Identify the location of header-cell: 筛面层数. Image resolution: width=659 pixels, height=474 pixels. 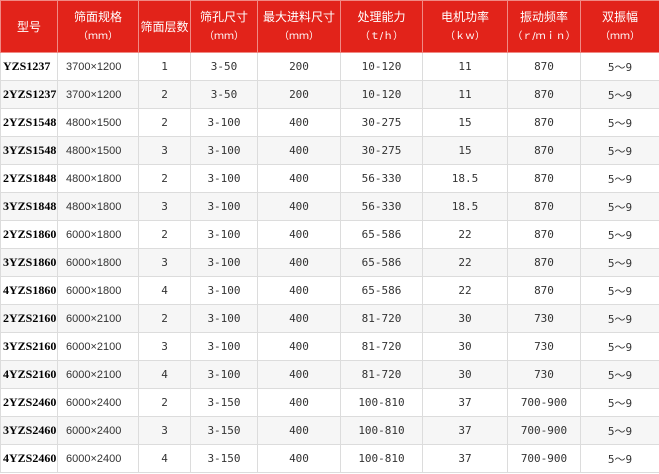
(164, 26).